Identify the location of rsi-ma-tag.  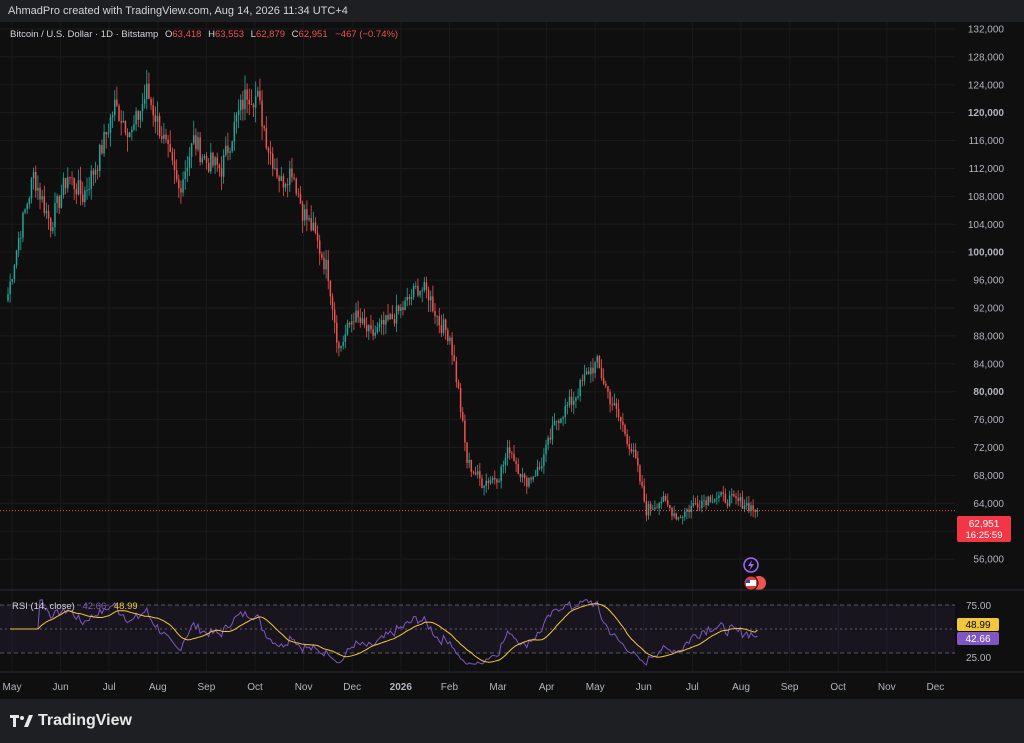
(978, 624).